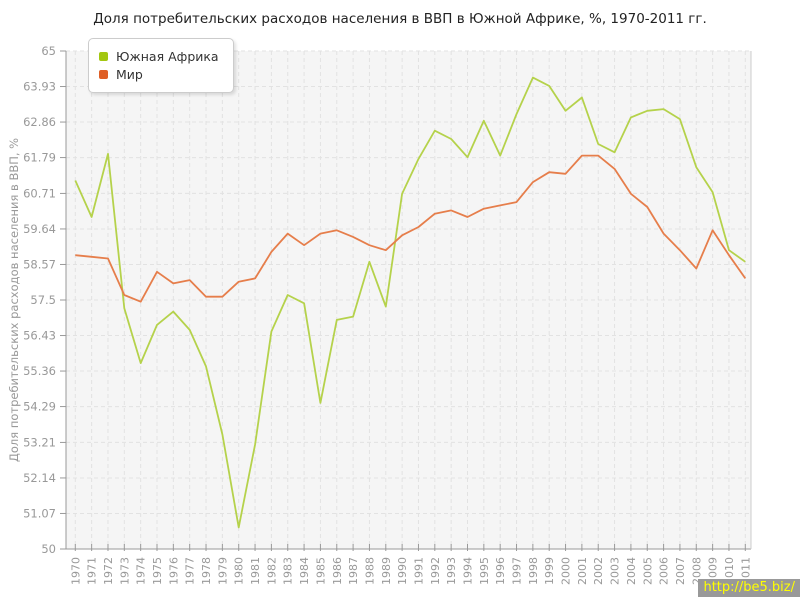 The height and width of the screenshot is (600, 800). I want to click on svg-text: 51.07, so click(39, 513).